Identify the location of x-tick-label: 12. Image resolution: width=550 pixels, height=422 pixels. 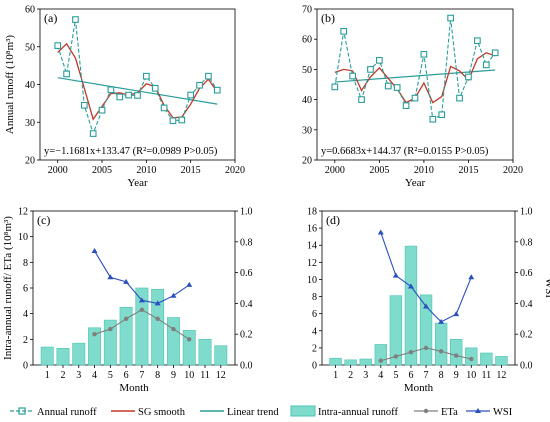
(221, 375).